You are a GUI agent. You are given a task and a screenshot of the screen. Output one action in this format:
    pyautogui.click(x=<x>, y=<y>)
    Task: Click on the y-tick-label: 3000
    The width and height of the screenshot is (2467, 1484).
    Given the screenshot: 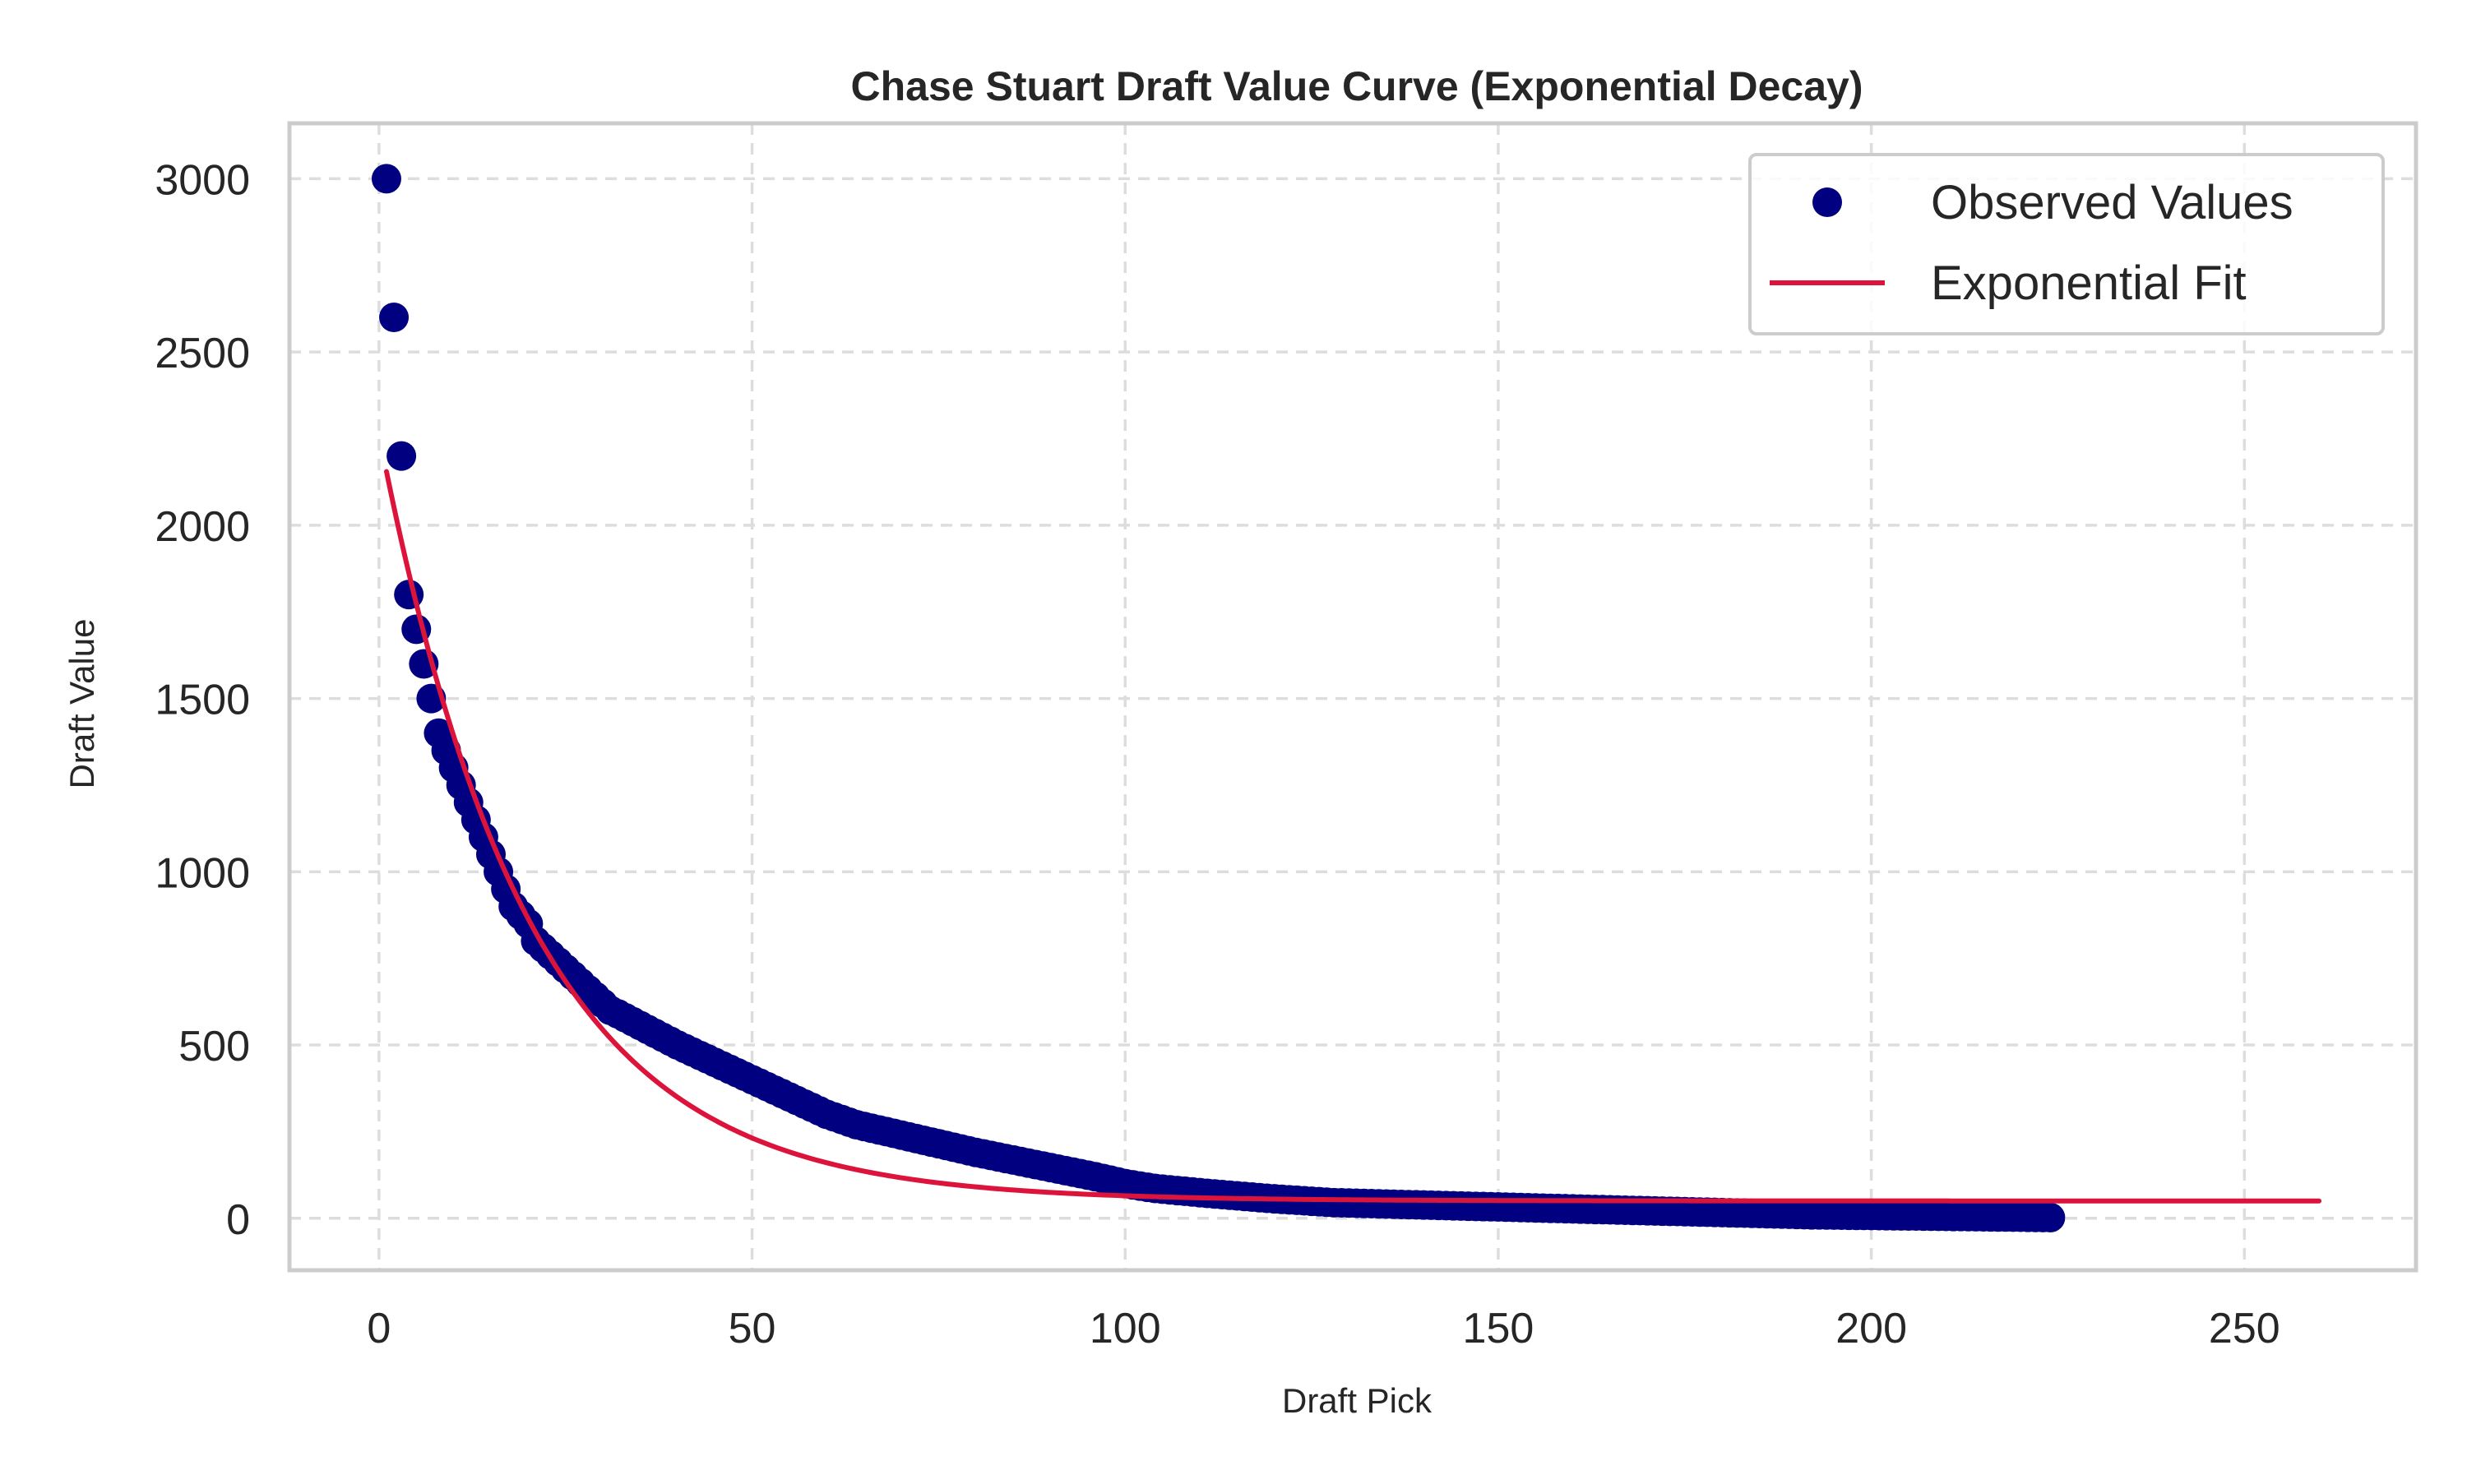 What is the action you would take?
    pyautogui.click(x=203, y=180)
    